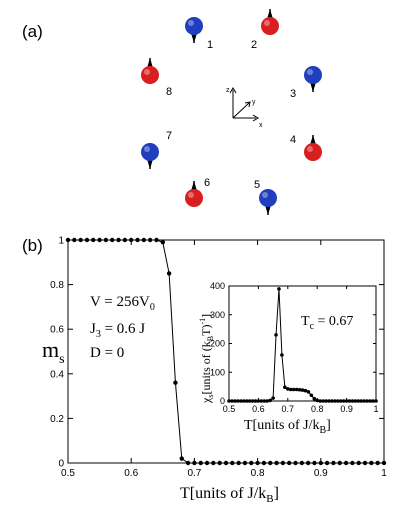  Describe the element at coordinates (197, 192) in the screenshot. I see `spin-site-6: 6` at that location.